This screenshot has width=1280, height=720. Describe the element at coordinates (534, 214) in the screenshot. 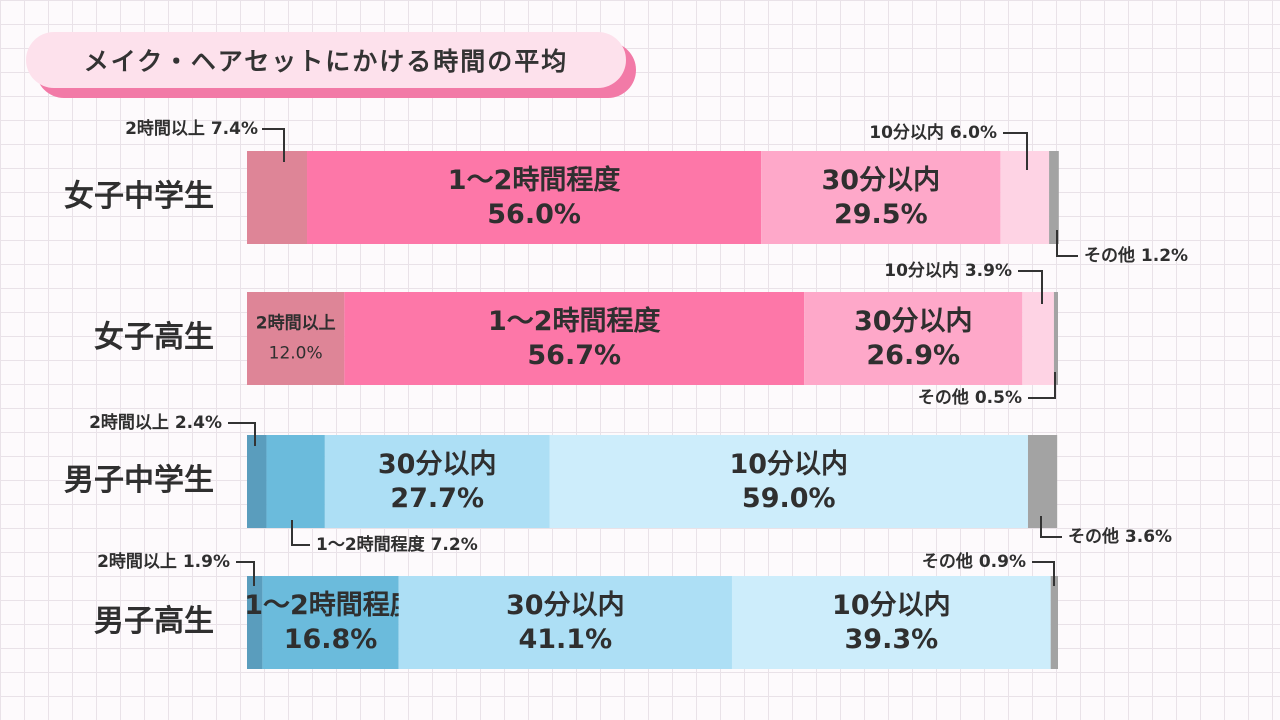

I see `segment-value: 56.0%` at that location.